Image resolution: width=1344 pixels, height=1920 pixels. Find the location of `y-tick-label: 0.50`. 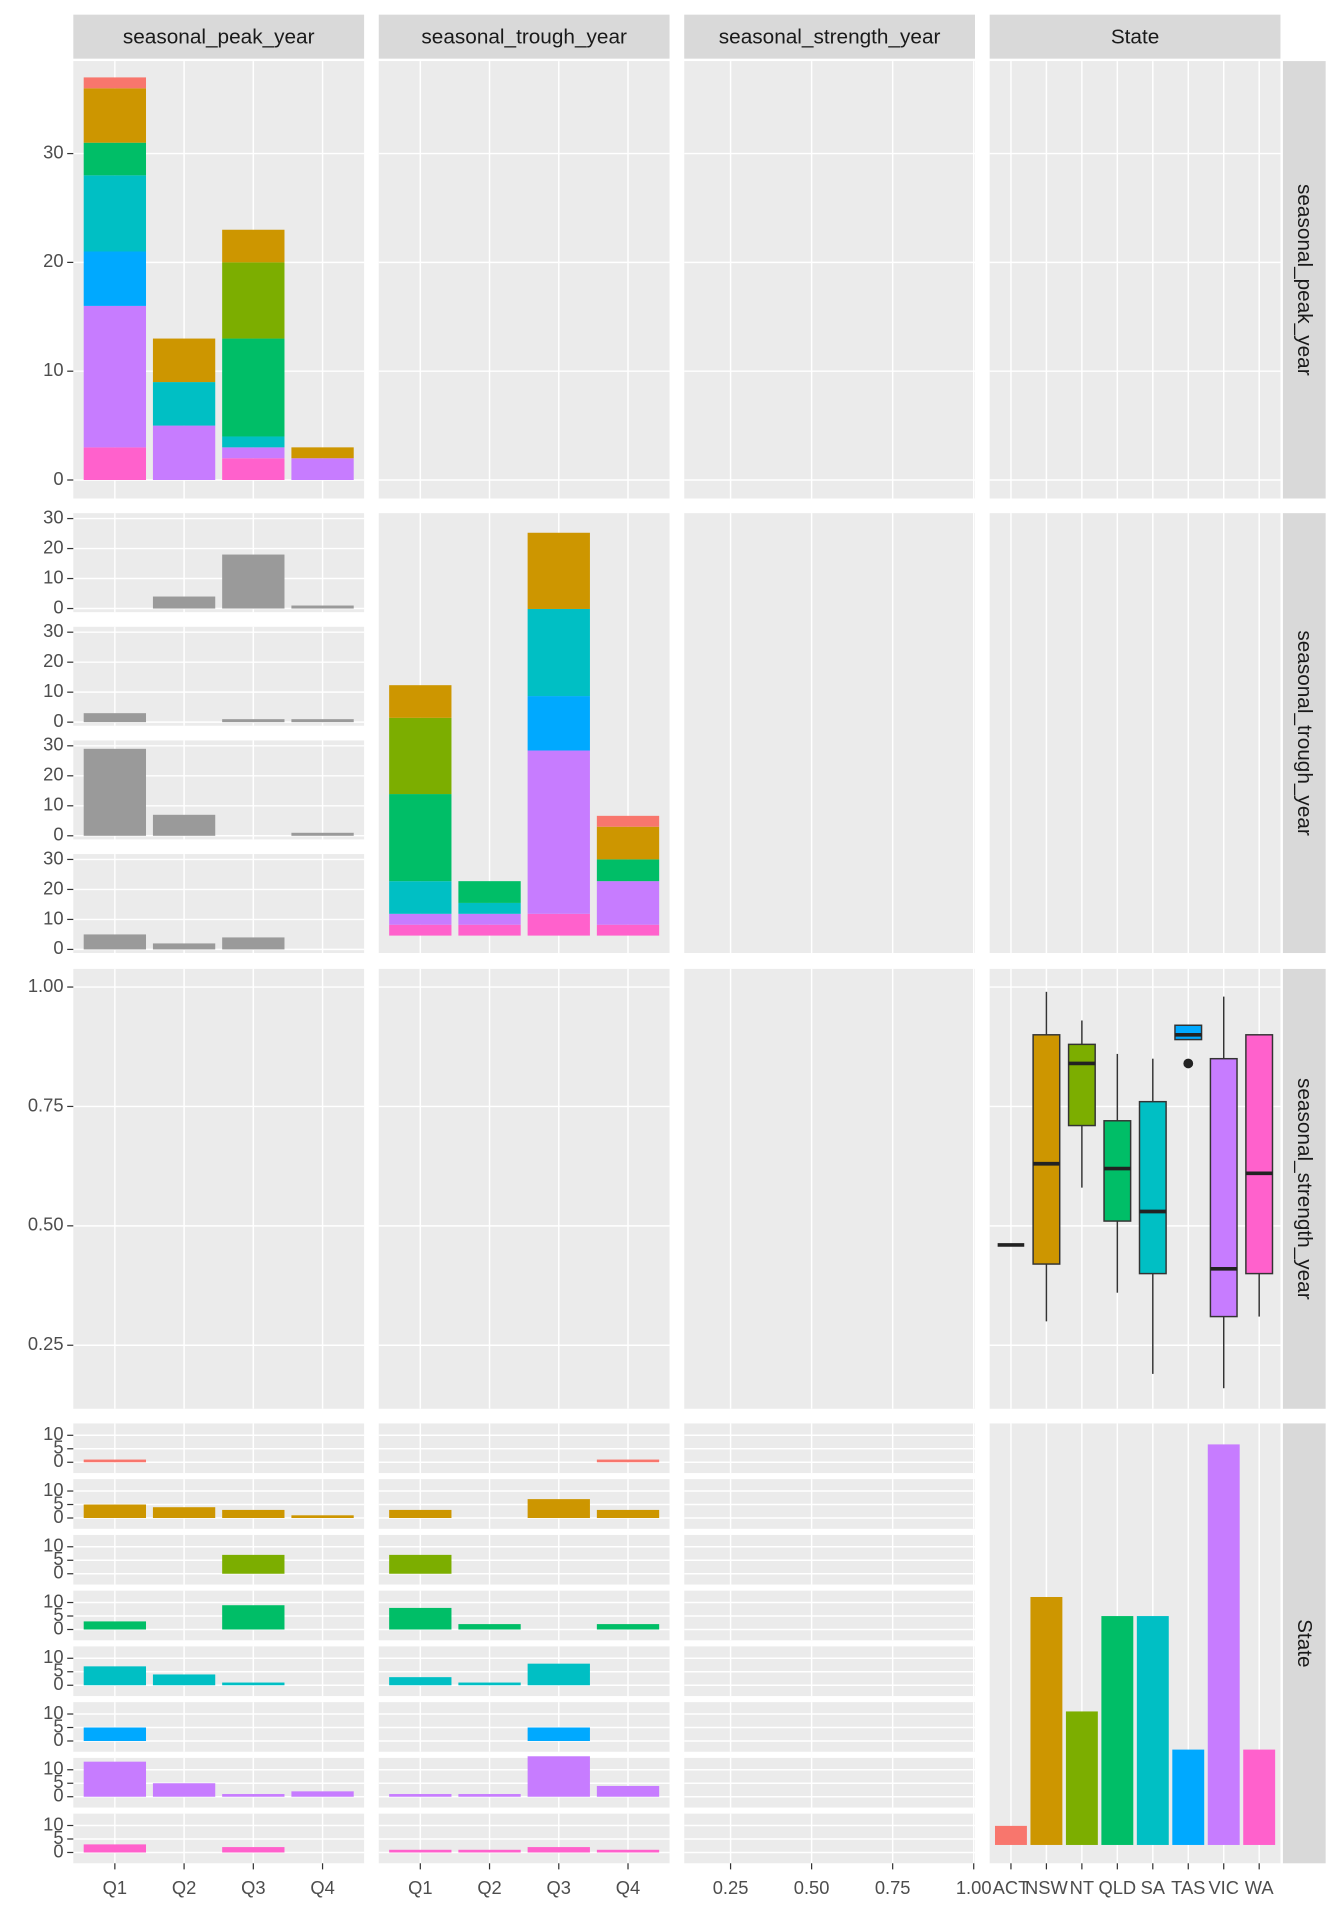

y-tick-label: 0.50 is located at coordinates (46, 1224).